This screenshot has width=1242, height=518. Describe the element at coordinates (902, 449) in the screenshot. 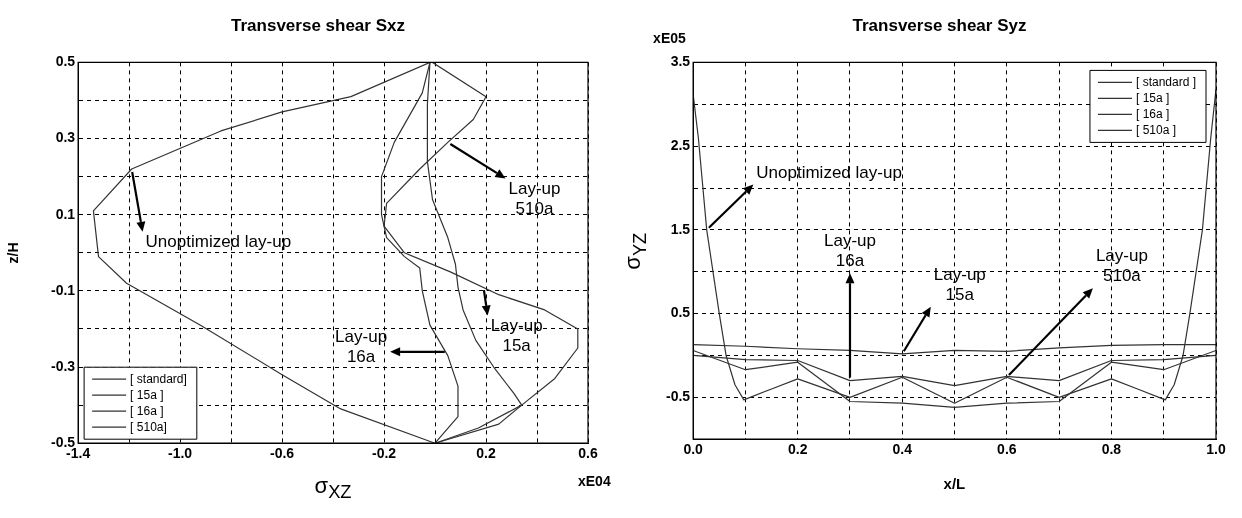

I see `x-tick-label: 0.4` at that location.